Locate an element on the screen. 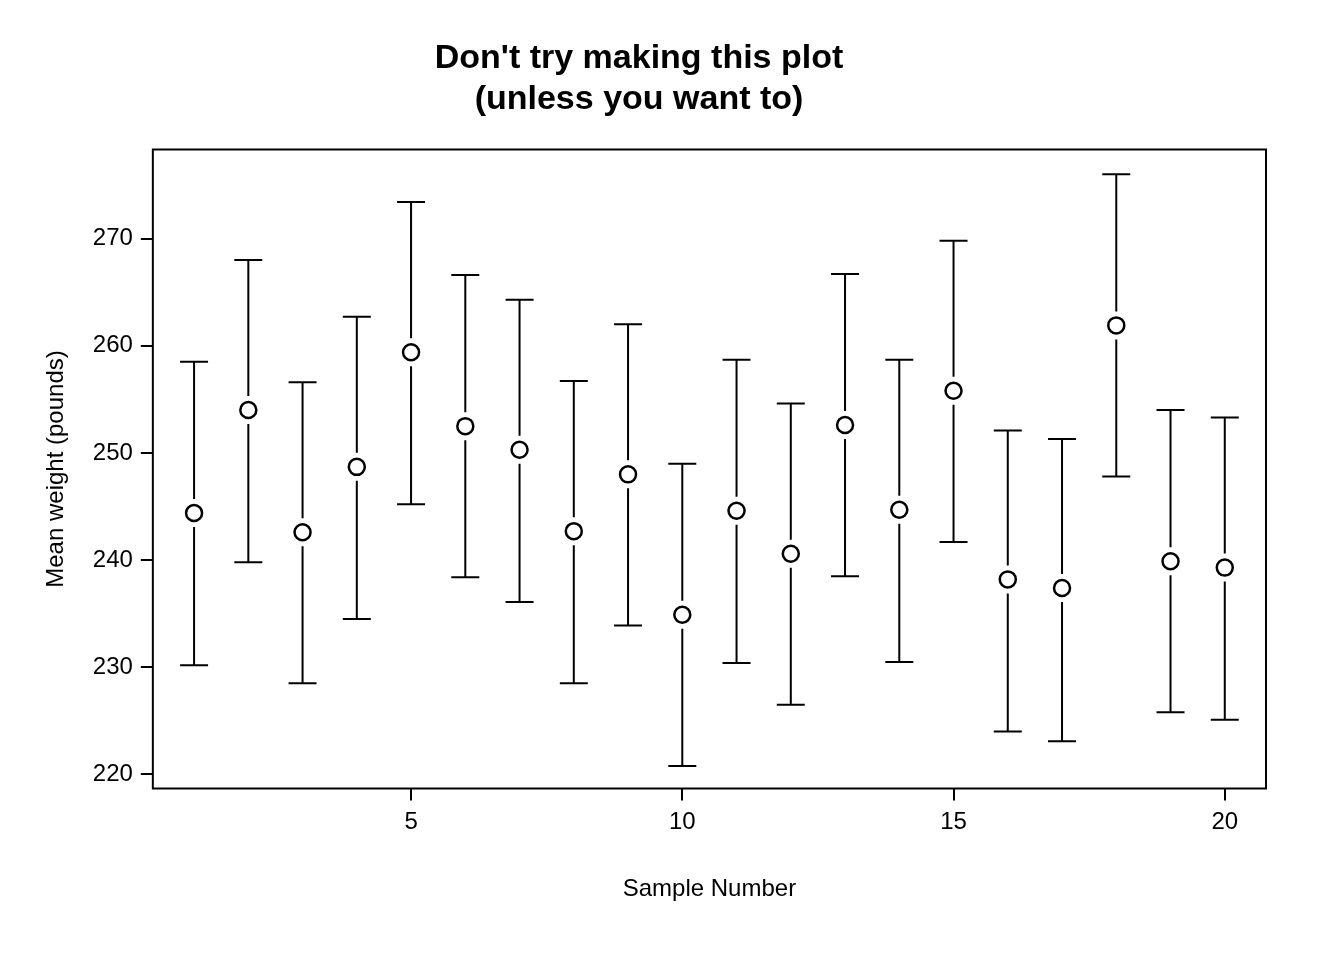 The height and width of the screenshot is (960, 1344). x-tick-label: 5 is located at coordinates (411, 821).